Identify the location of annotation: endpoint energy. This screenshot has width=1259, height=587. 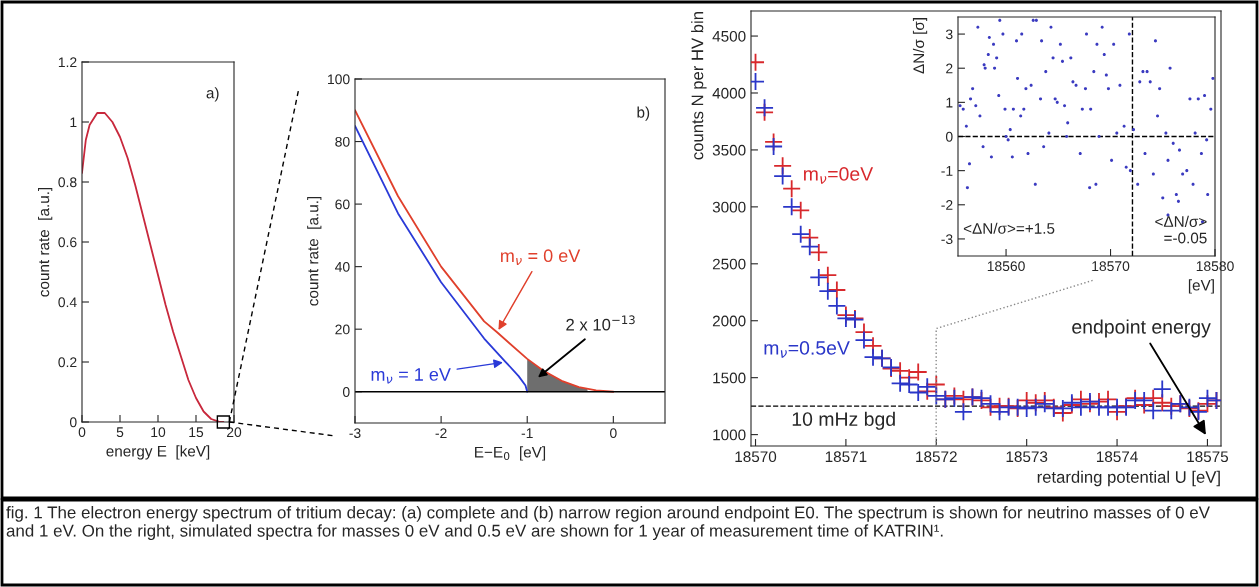
(1141, 328).